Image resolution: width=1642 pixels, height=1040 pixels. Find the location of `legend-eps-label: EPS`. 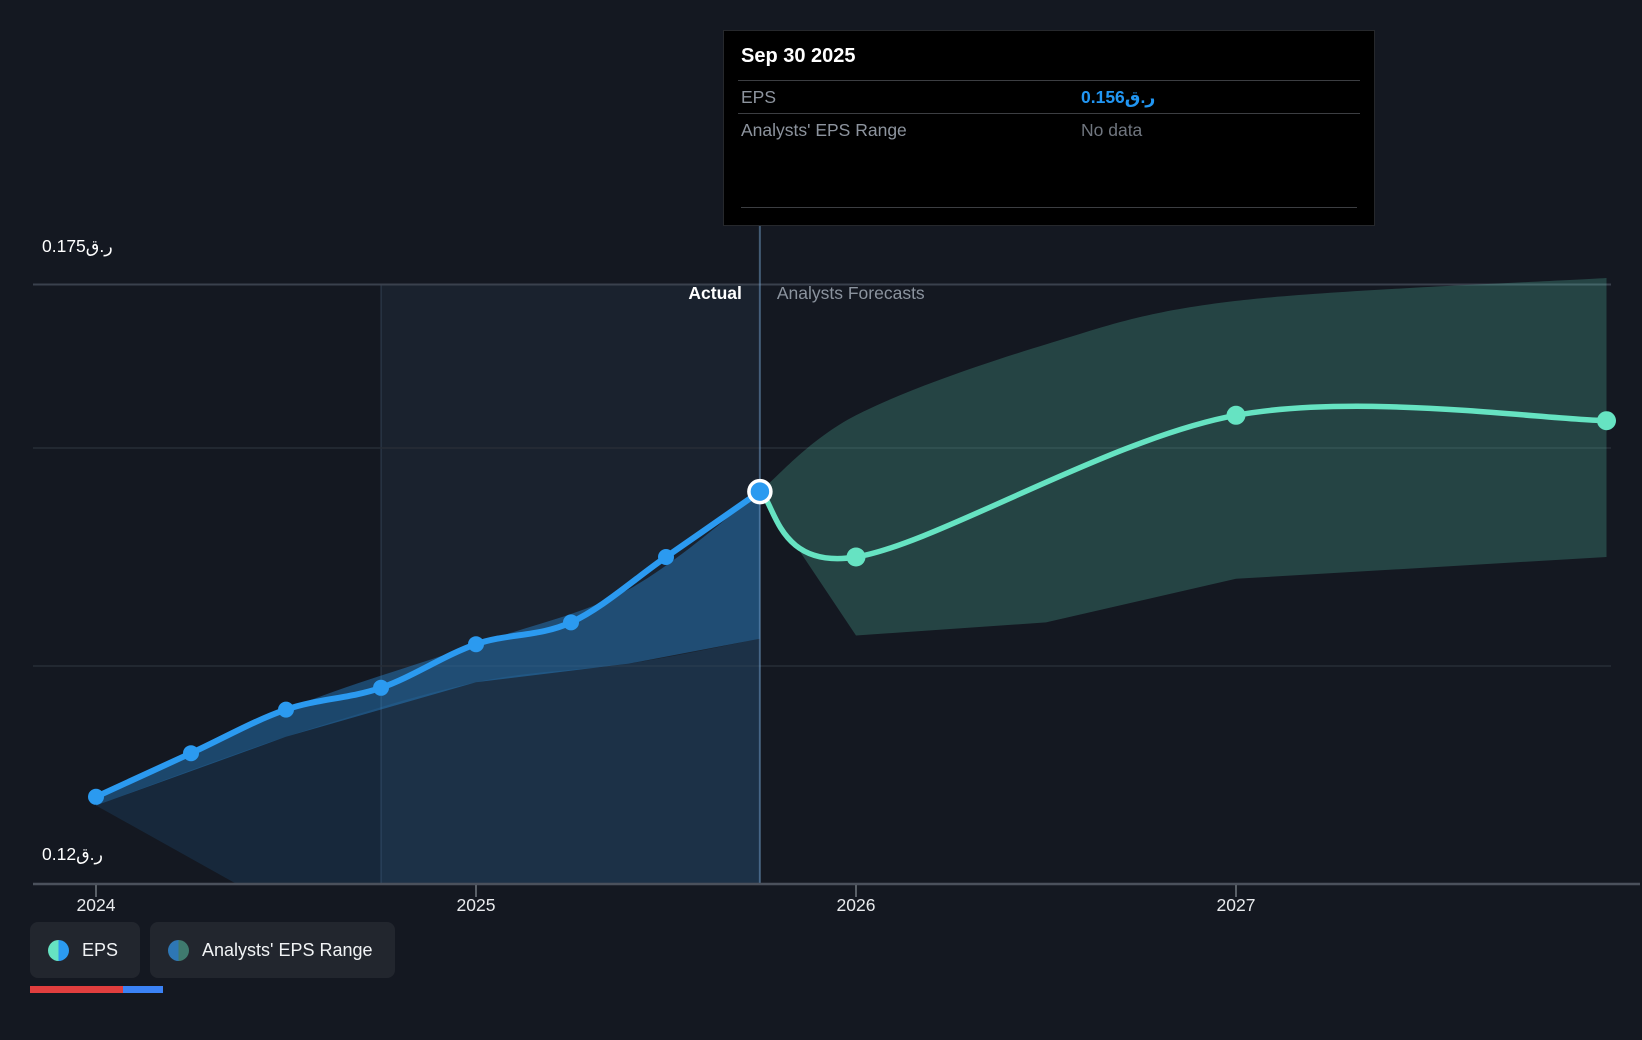

legend-eps-label: EPS is located at coordinates (100, 949).